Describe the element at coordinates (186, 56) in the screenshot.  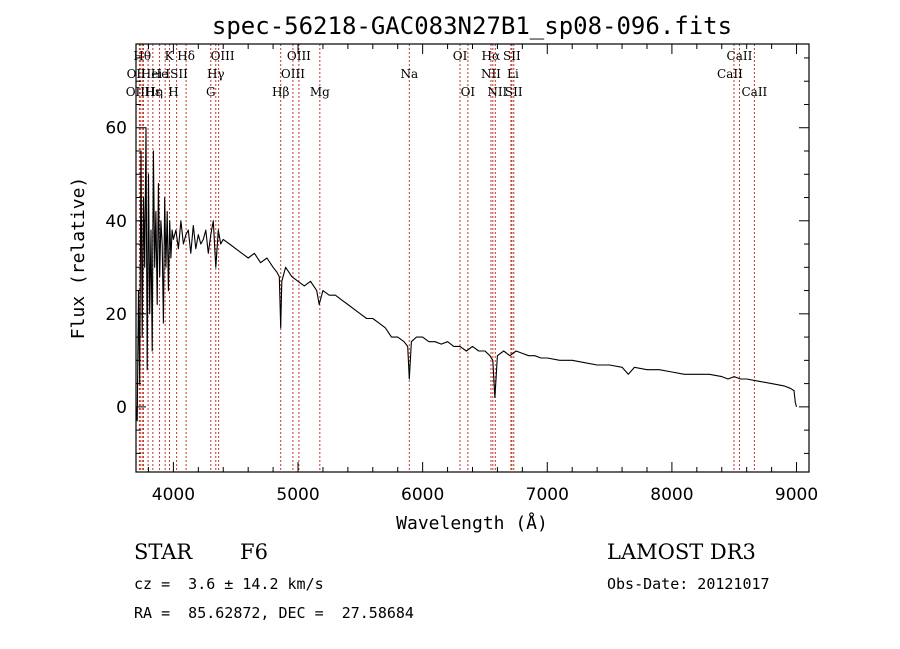
I see `line-marker-label: Hδ` at that location.